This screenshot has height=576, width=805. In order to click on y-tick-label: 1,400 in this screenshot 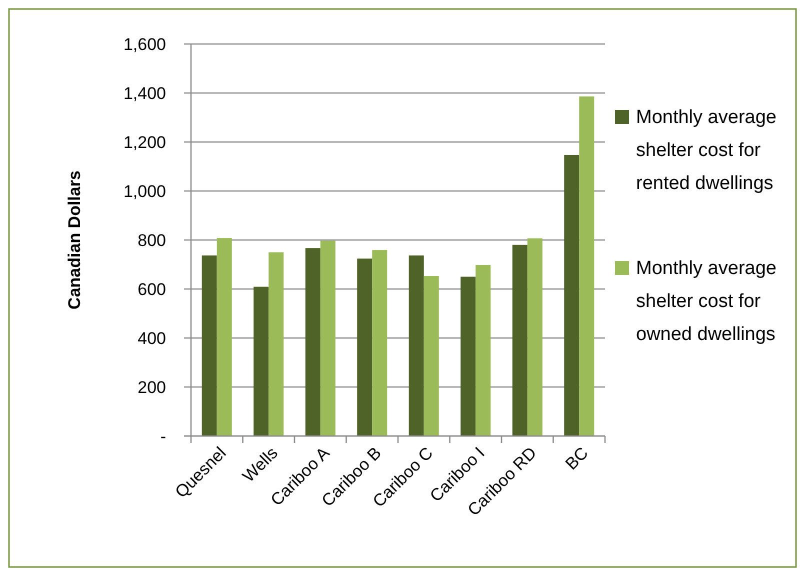, I will do `click(144, 93)`.